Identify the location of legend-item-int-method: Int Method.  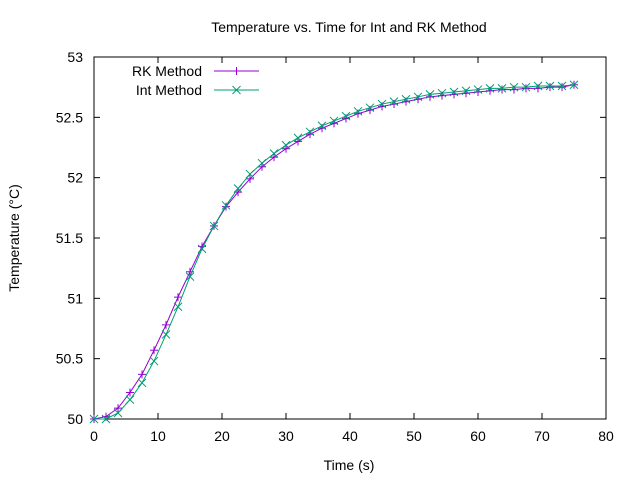
(197, 90).